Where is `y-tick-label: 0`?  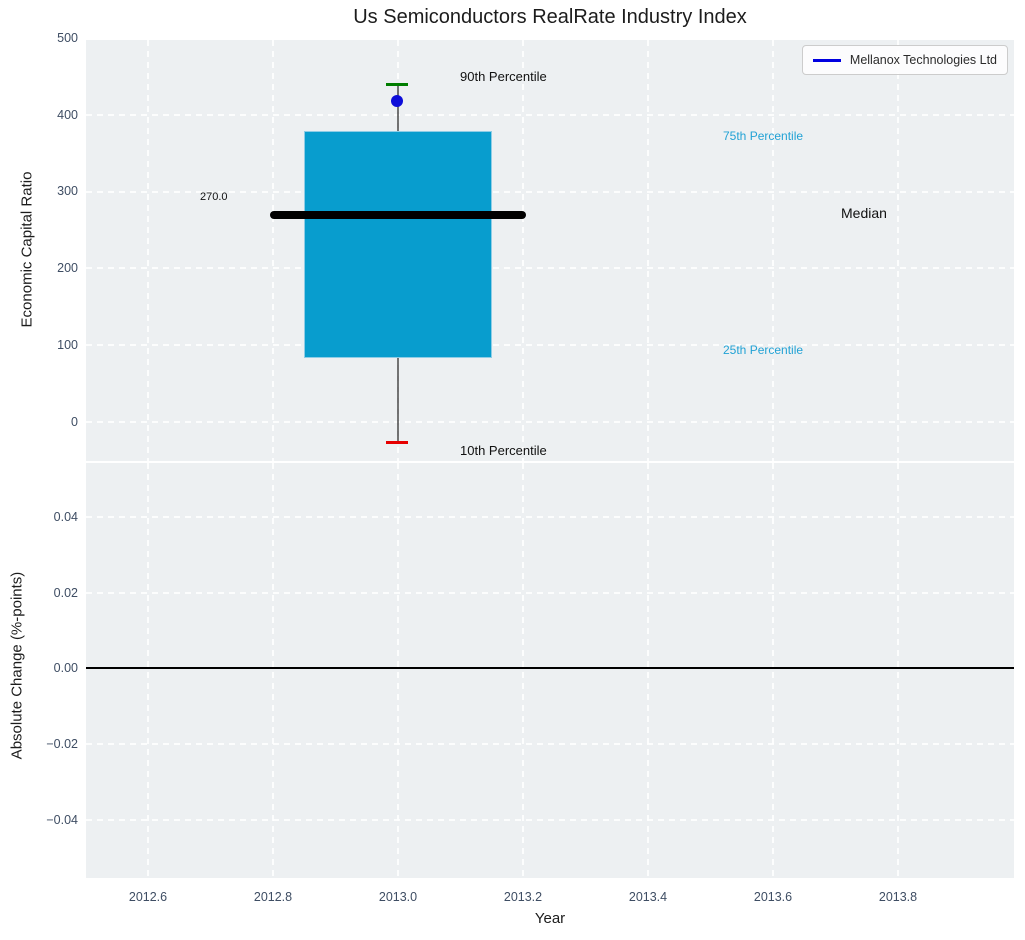 y-tick-label: 0 is located at coordinates (74, 422).